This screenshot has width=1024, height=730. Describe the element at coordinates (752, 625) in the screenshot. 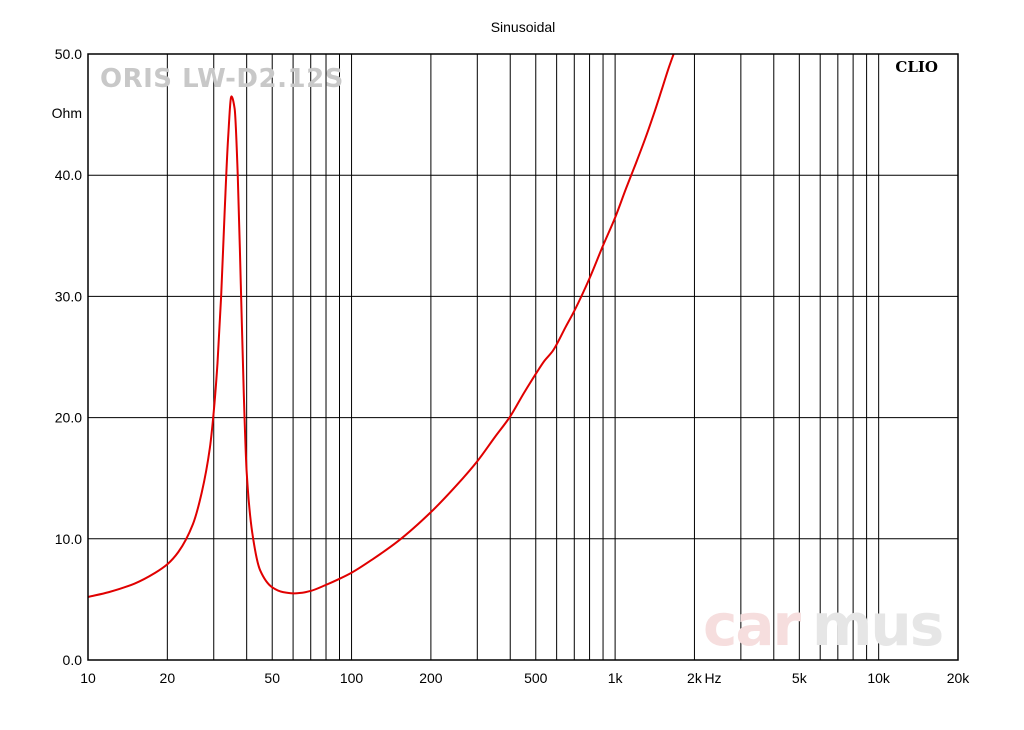

I see `watermark-part-1: car` at that location.